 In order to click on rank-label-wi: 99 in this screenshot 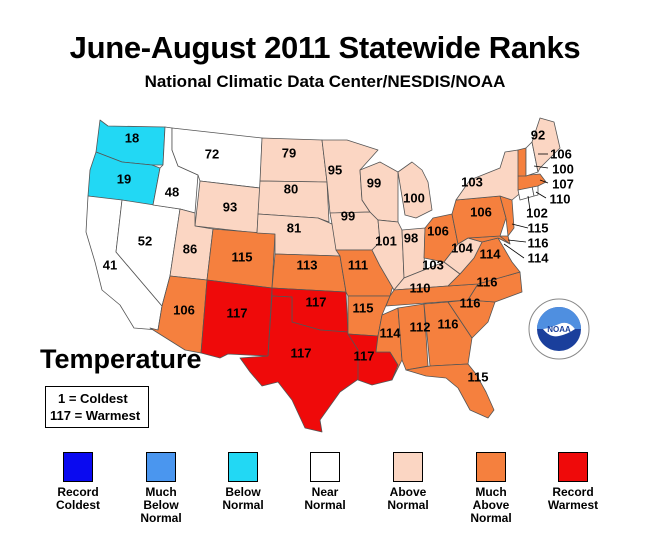, I will do `click(374, 182)`.